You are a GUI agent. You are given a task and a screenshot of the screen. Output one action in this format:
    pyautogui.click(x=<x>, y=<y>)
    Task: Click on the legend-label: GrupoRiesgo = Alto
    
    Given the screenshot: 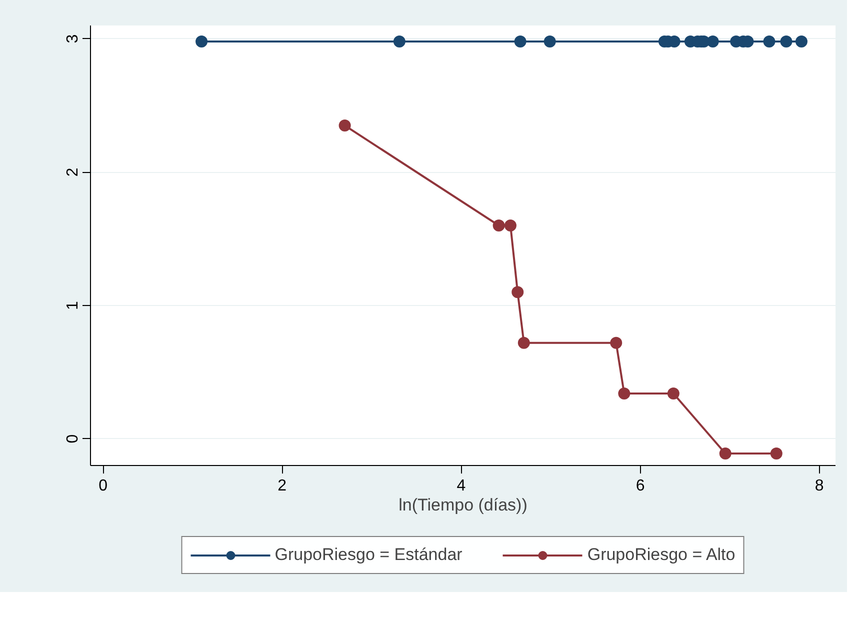 What is the action you would take?
    pyautogui.click(x=661, y=554)
    